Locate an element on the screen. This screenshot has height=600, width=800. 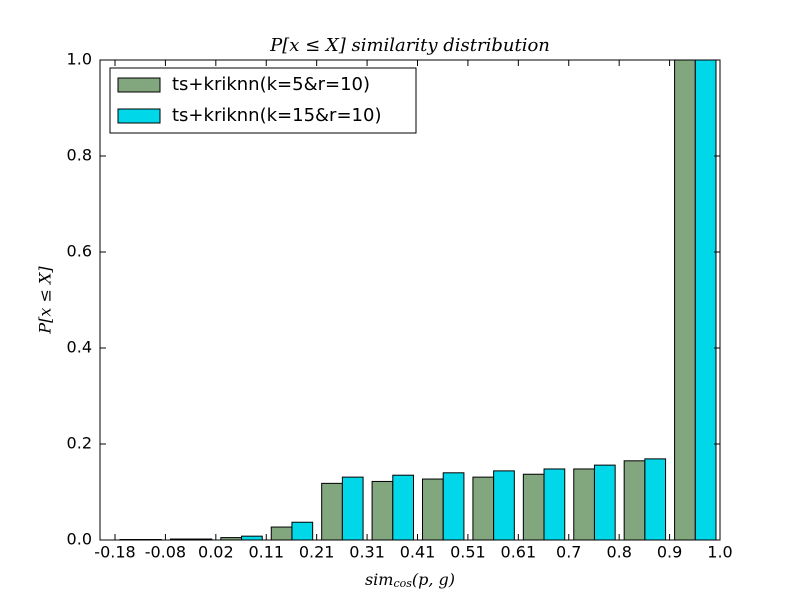
y-tick-label: 0.2 is located at coordinates (79, 443).